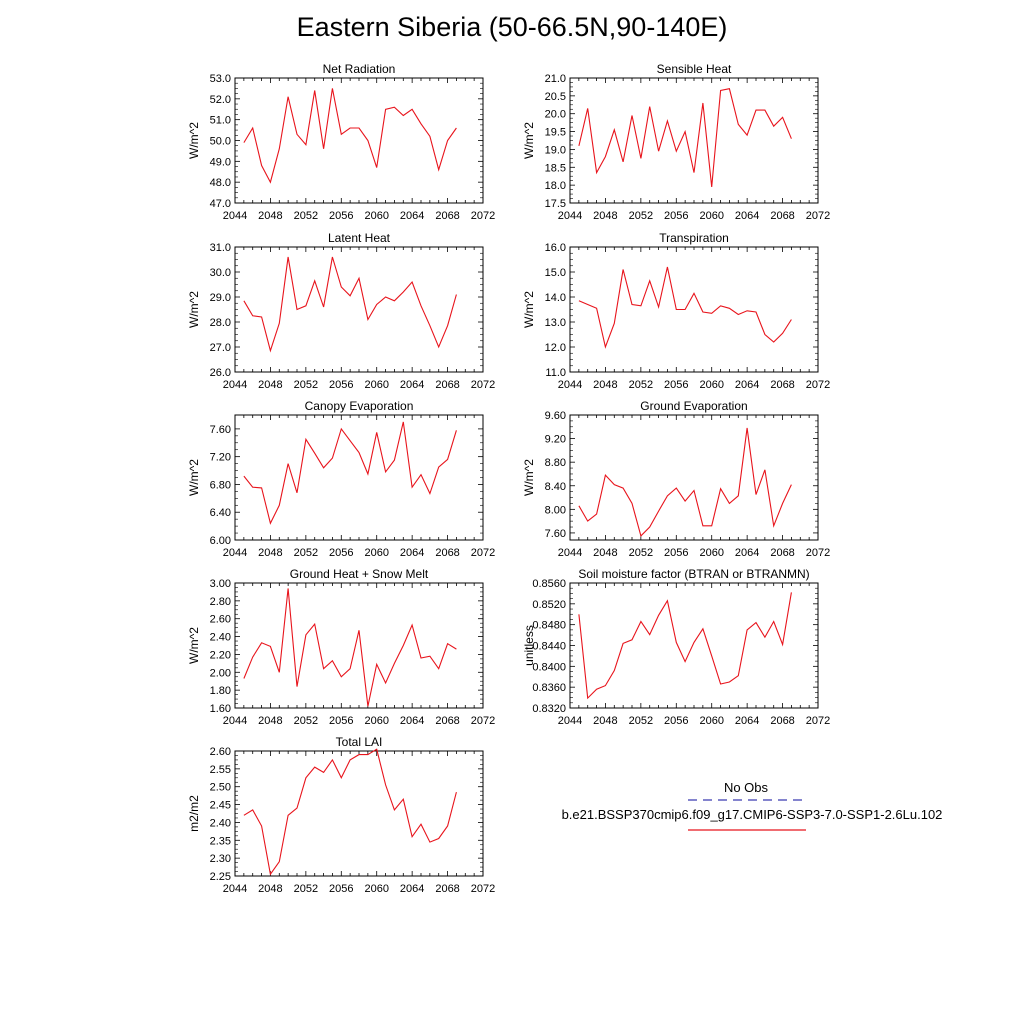 This screenshot has width=1024, height=1024. Describe the element at coordinates (220, 823) in the screenshot. I see `y-tick-label: 2.40` at that location.